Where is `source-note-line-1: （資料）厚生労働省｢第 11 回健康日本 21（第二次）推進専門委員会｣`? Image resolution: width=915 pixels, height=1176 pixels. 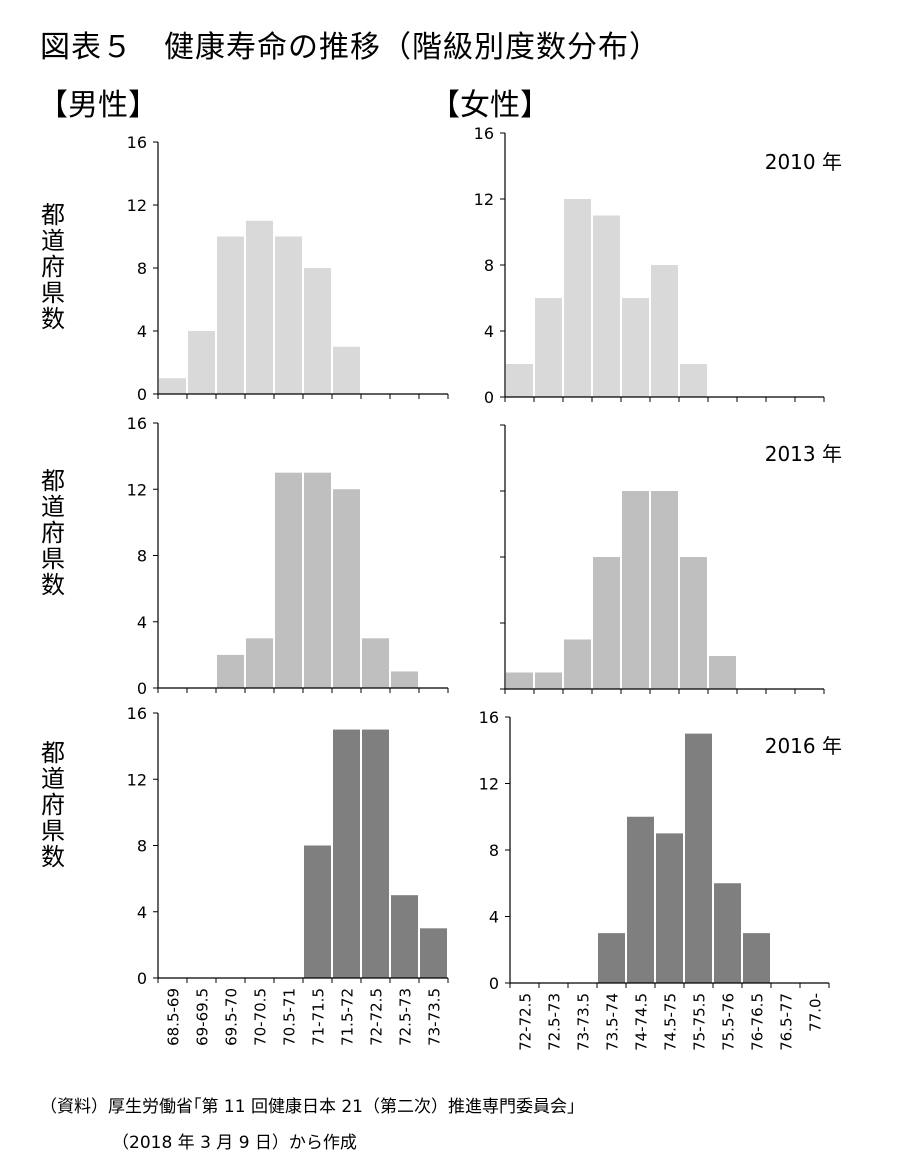
source-note-line-1: （資料）厚生労働省｢第 11 回健康日本 21（第二次）推進専門委員会｣ is located at coordinates (308, 1107).